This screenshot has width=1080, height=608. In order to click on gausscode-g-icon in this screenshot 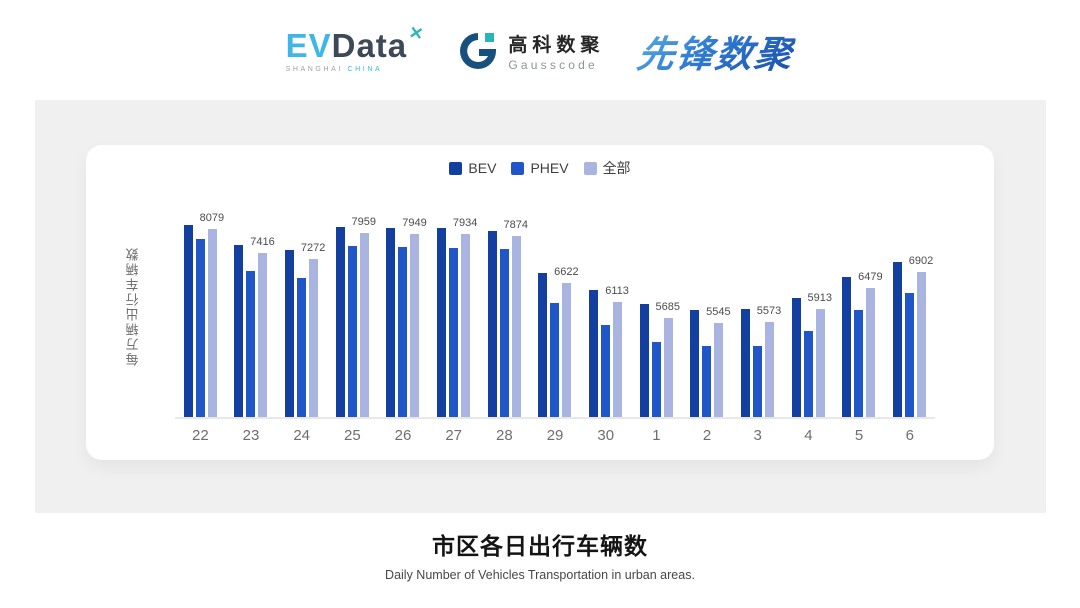, I will do `click(478, 51)`.